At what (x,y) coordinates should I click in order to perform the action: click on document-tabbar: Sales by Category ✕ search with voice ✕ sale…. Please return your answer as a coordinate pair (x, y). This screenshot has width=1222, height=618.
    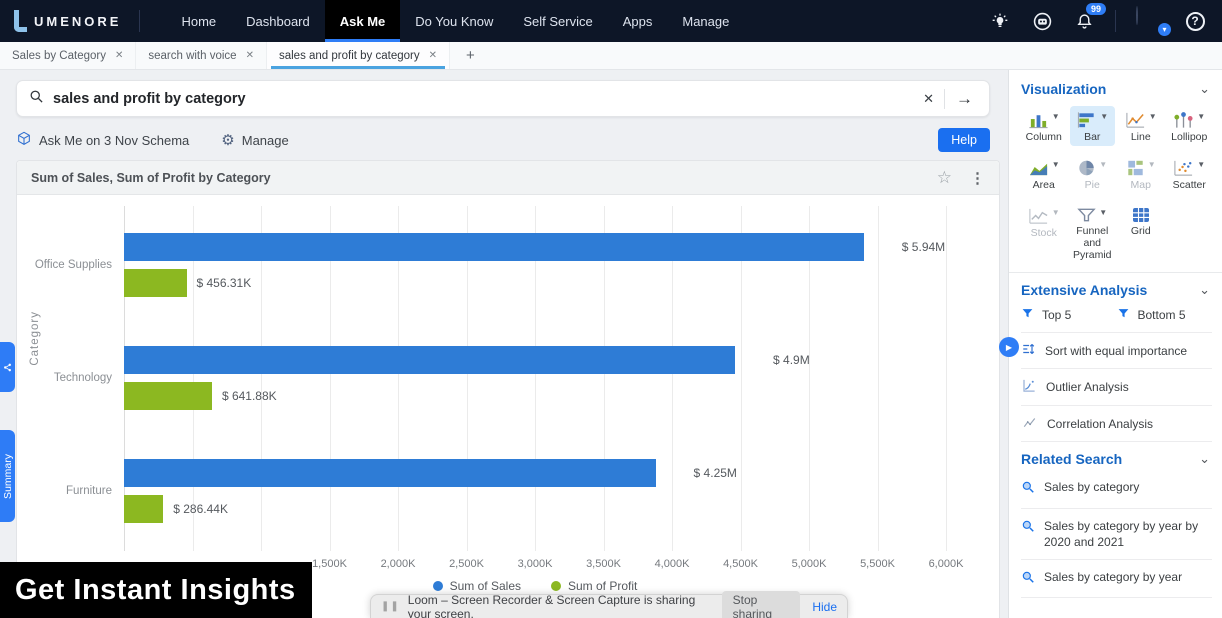
    Looking at the image, I should click on (611, 56).